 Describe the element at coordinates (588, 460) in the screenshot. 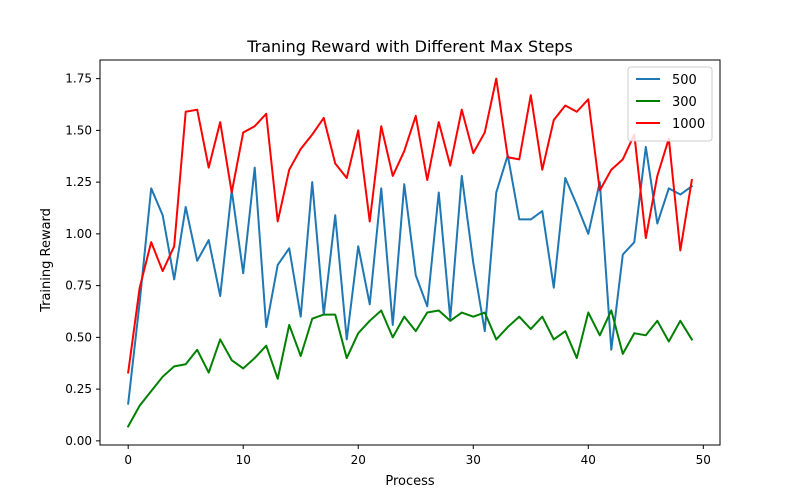

I see `x-tick-label: 40` at that location.